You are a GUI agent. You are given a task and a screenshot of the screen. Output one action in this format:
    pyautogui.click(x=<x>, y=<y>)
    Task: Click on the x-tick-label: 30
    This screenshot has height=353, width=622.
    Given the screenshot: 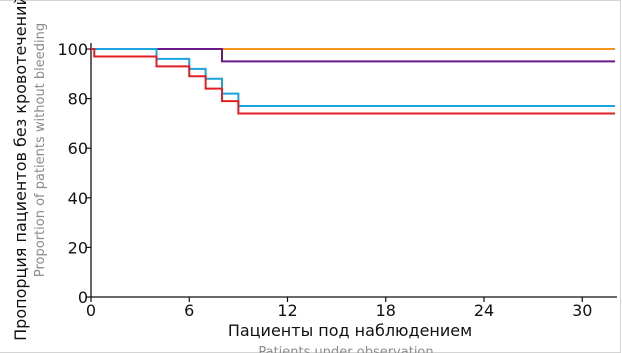 What is the action you would take?
    pyautogui.click(x=582, y=310)
    